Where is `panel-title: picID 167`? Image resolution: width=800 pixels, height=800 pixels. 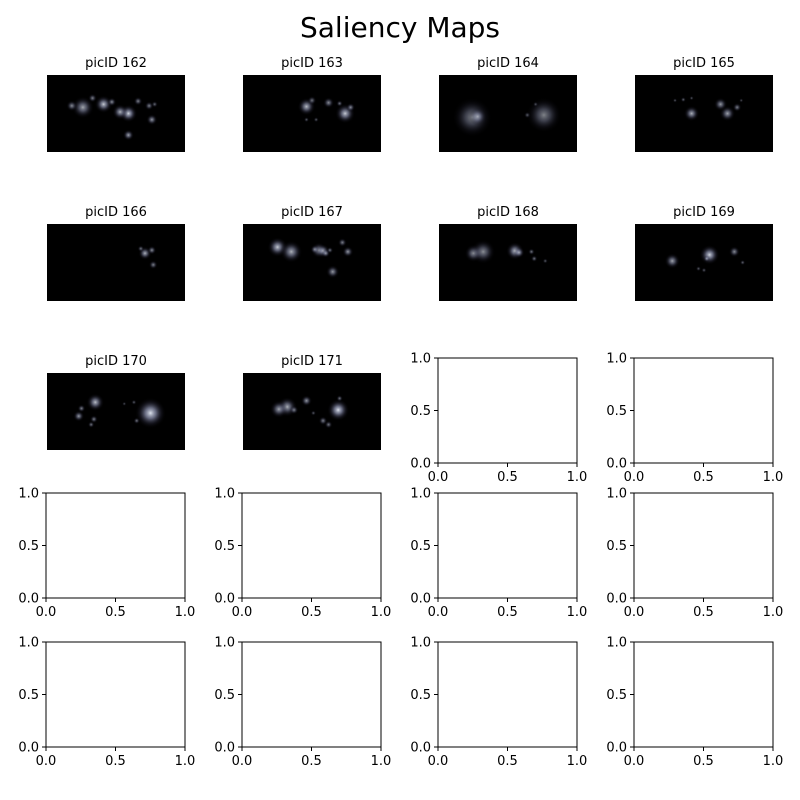 panel-title: picID 167 is located at coordinates (312, 212).